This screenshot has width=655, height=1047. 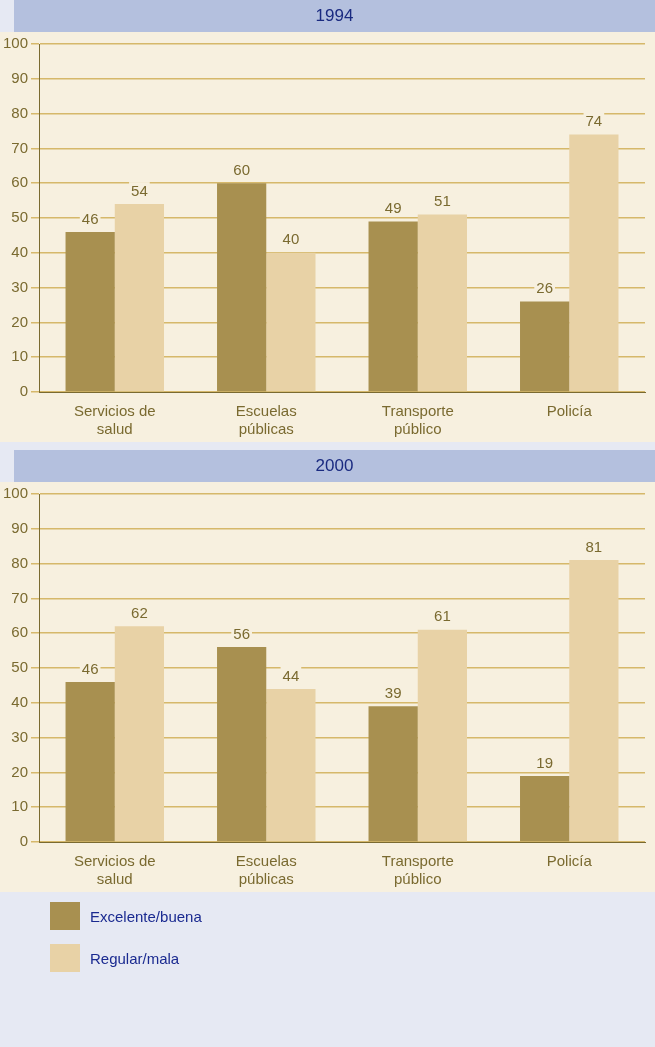 I want to click on chart-title: 2000, so click(x=334, y=466).